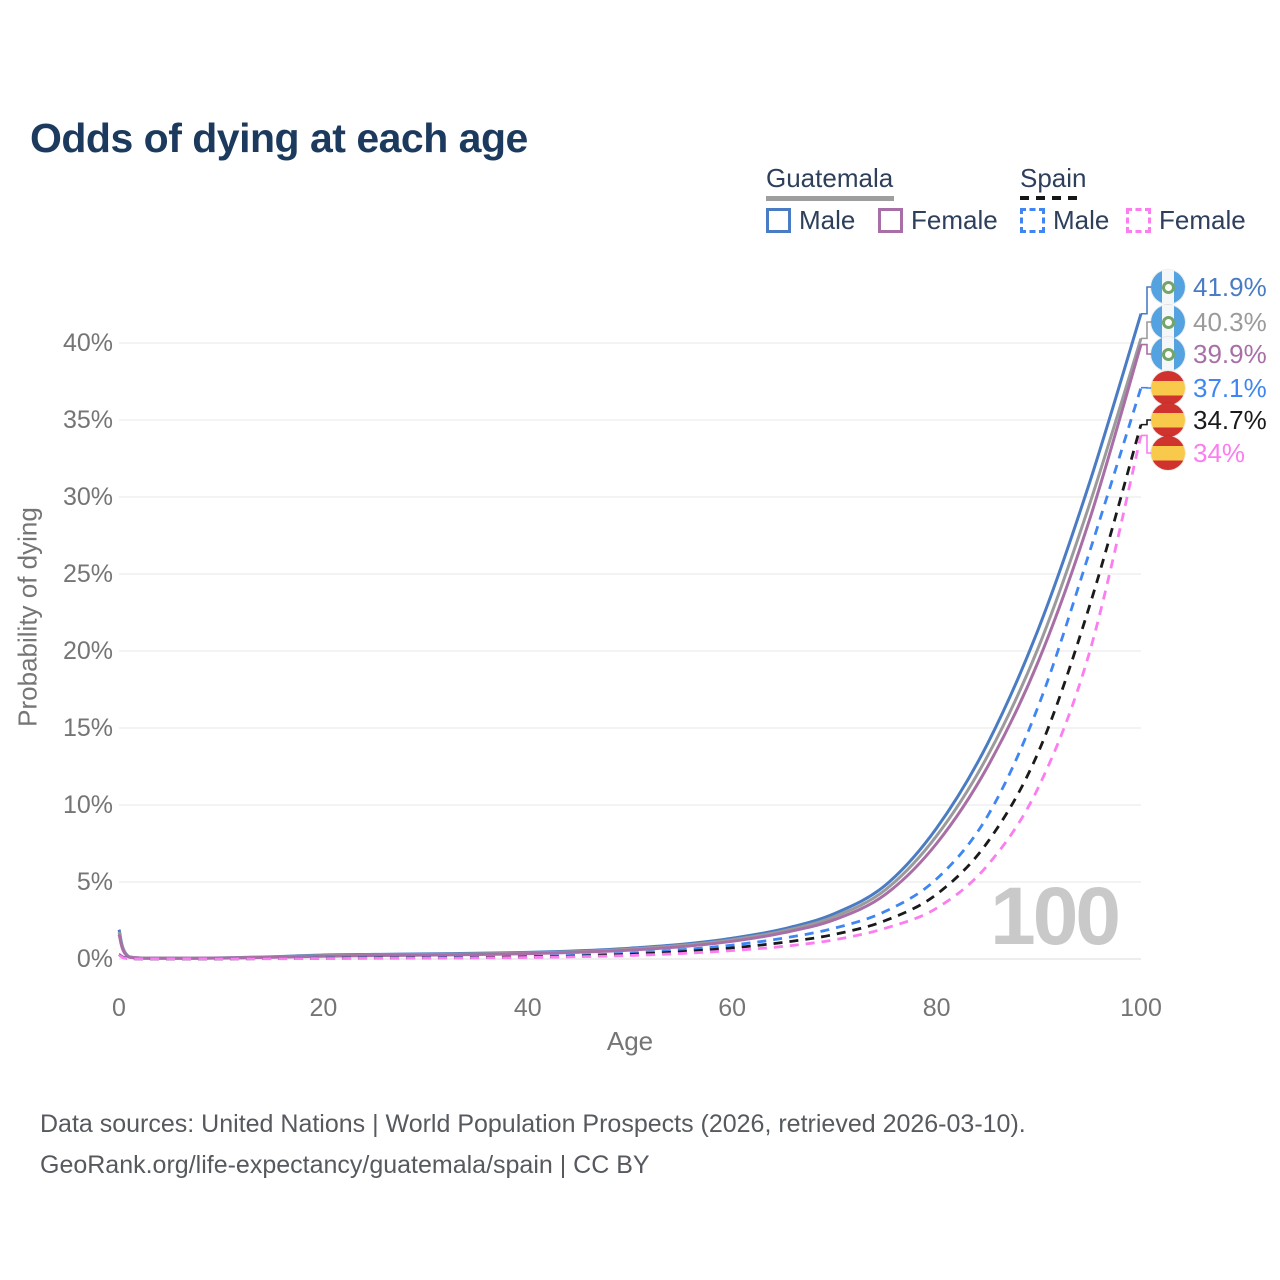  What do you see at coordinates (94, 882) in the screenshot?
I see `y-tick-5%: 5%` at bounding box center [94, 882].